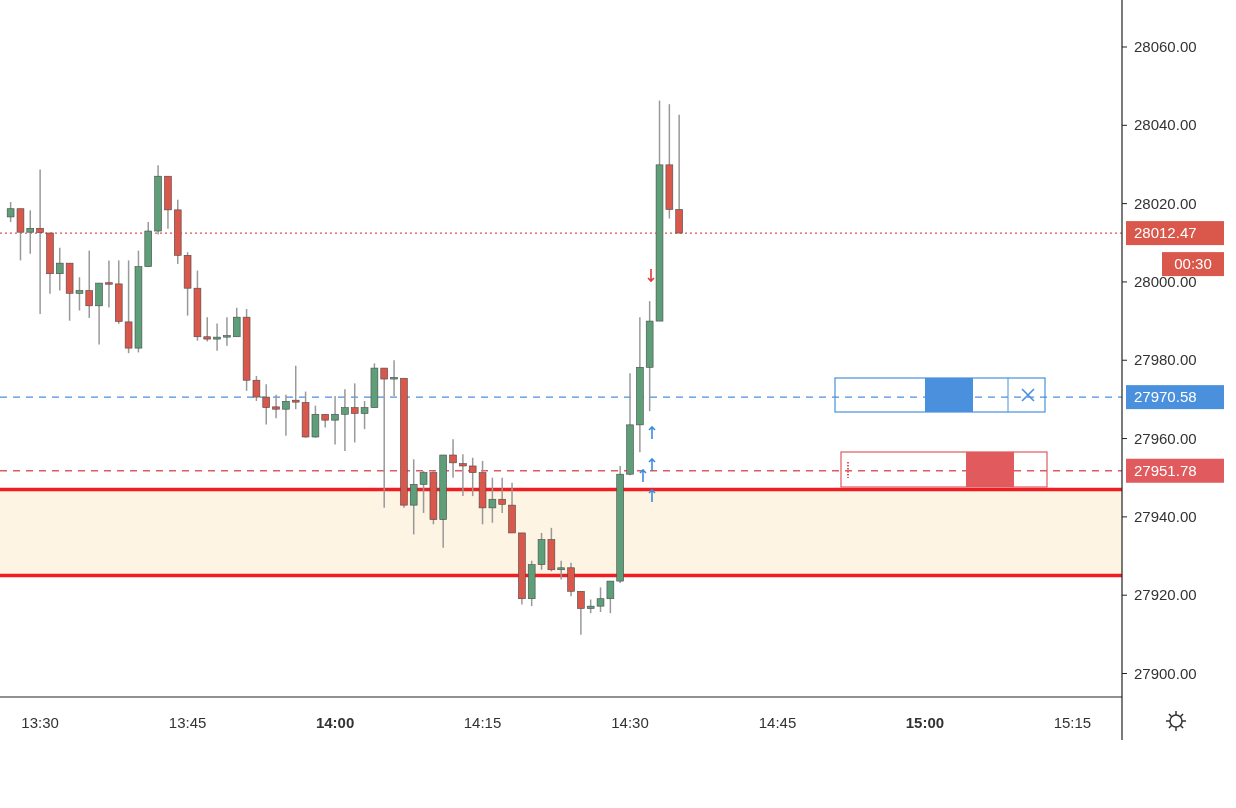  Describe the element at coordinates (1165, 397) in the screenshot. I see `ref-line-label: 27970.58` at that location.